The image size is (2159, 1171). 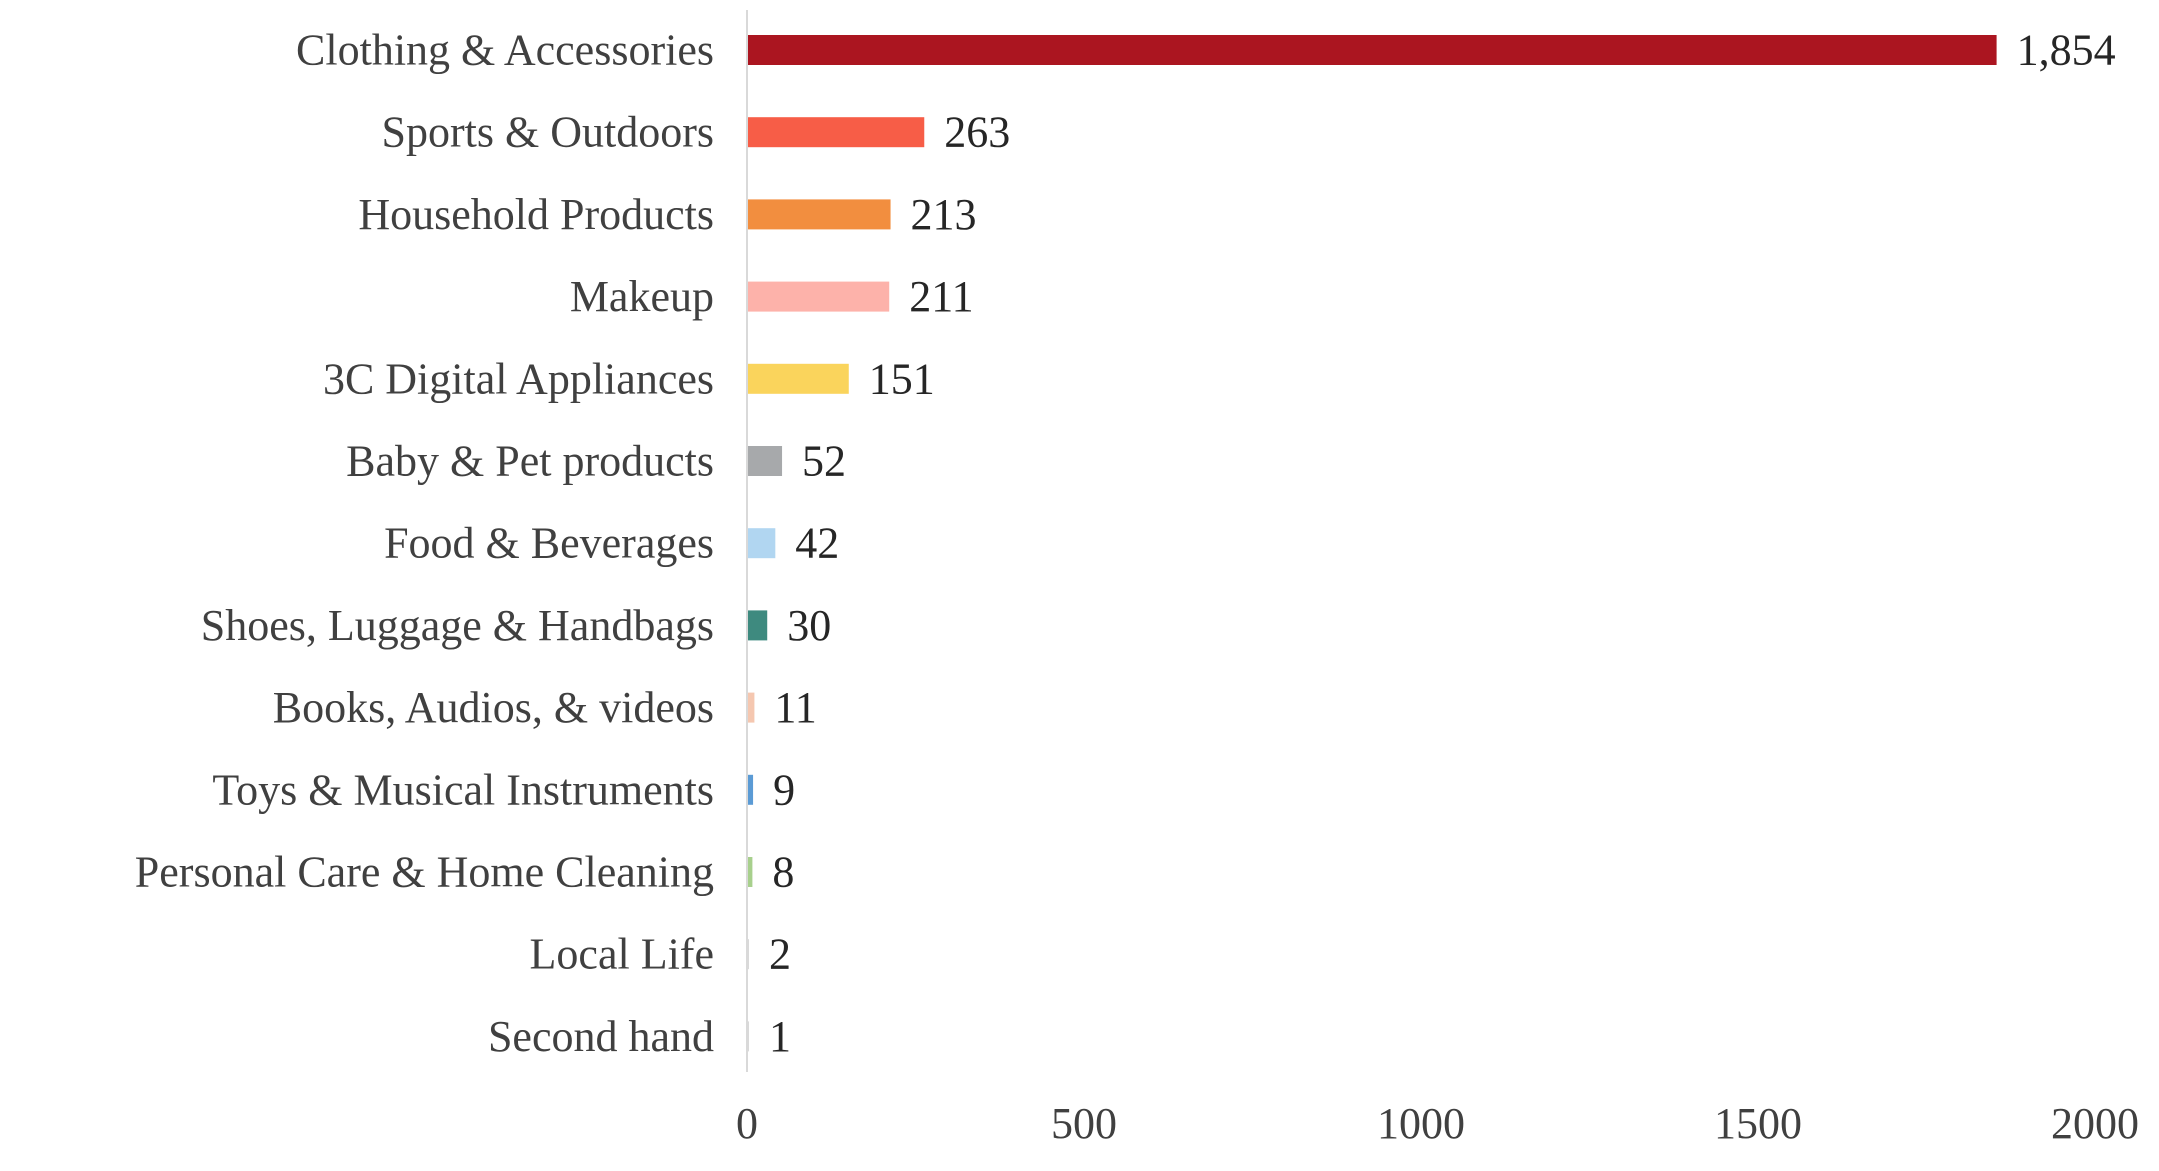 What do you see at coordinates (505, 50) in the screenshot?
I see `category-label: Clothing & Accessories` at bounding box center [505, 50].